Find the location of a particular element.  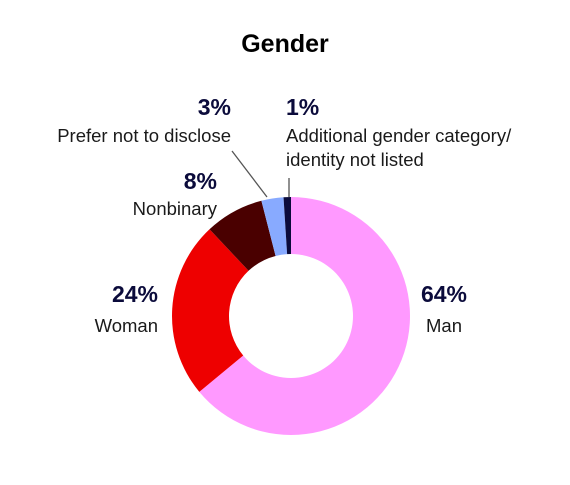

category-label-additional-gender-category-identity-not-listed-line2: identity not listed is located at coordinates (355, 159).